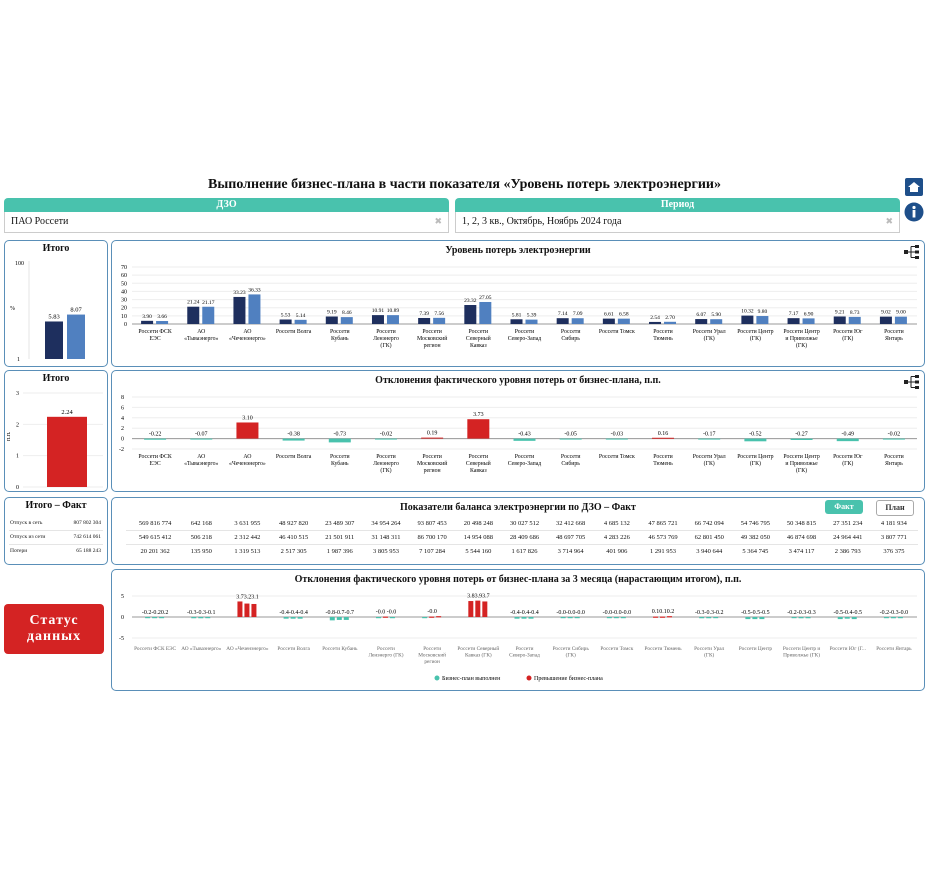  I want to click on kpi2-y-unit: п.п., so click(9, 436).